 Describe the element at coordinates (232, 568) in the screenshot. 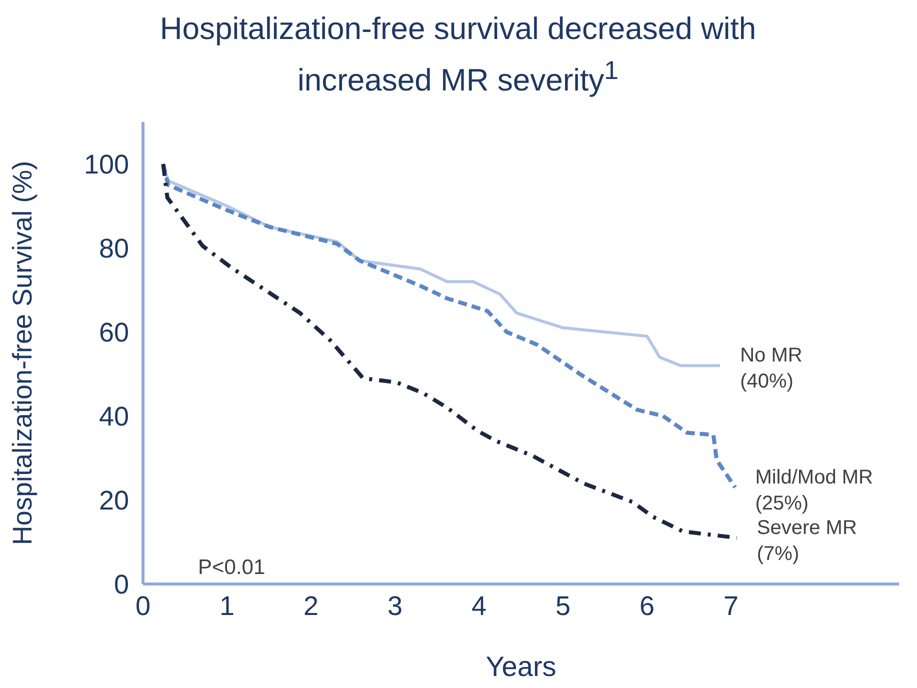

I see `annotation: P<0.01` at that location.